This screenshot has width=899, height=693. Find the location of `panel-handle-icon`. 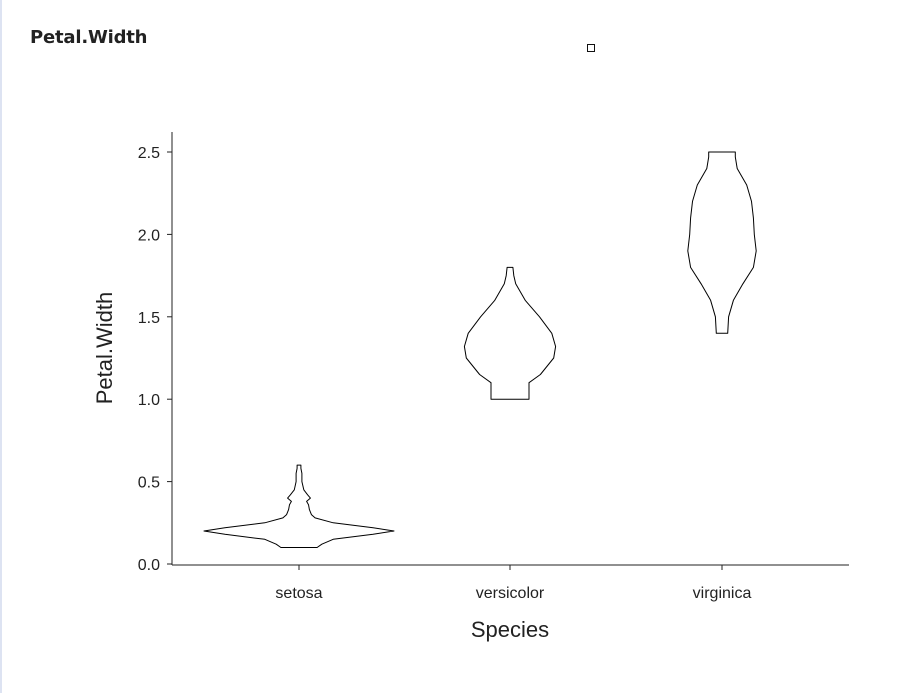

panel-handle-icon is located at coordinates (591, 48).